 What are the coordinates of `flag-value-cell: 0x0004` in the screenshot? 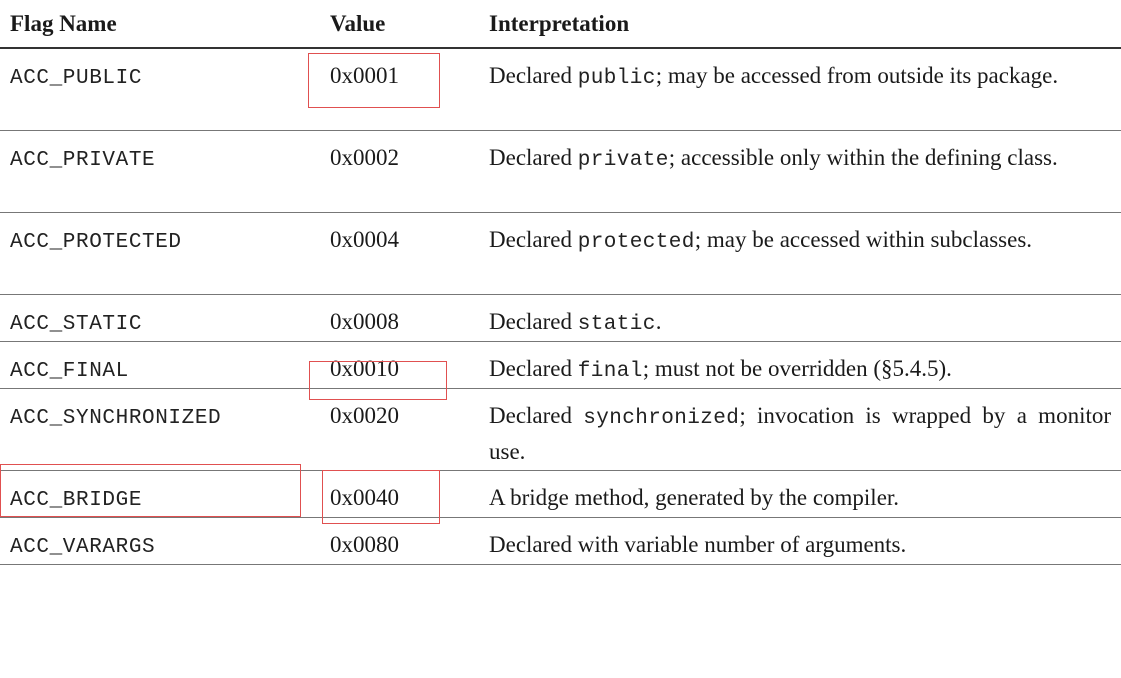 It's located at (393, 253).